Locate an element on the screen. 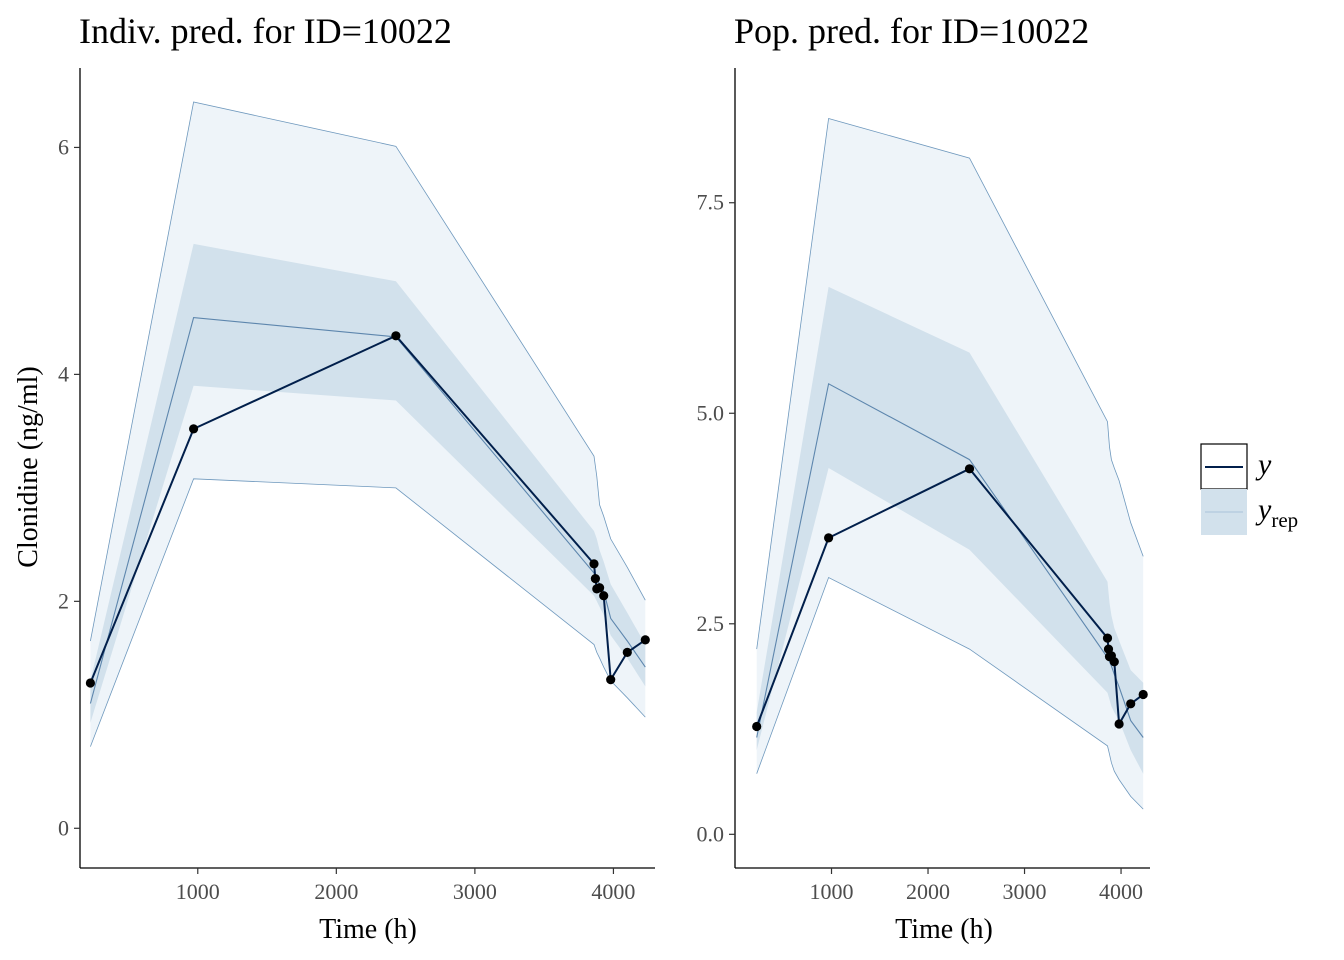  y-tick-label: 6 is located at coordinates (63, 146).